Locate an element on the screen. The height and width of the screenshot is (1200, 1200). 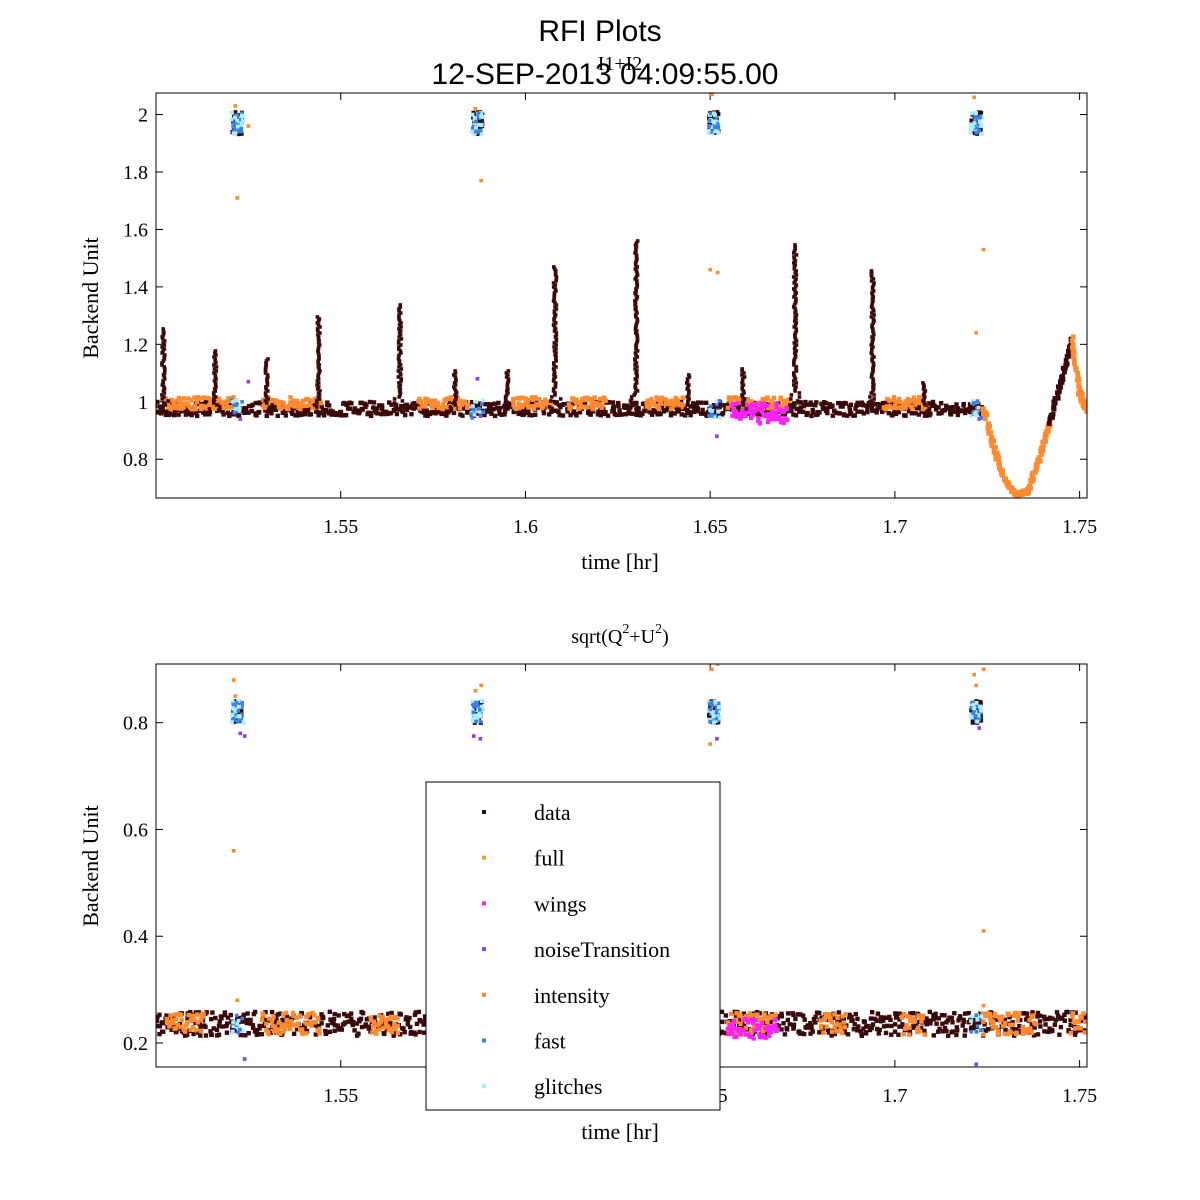
bottom-outlier-point is located at coordinates (983, 931).